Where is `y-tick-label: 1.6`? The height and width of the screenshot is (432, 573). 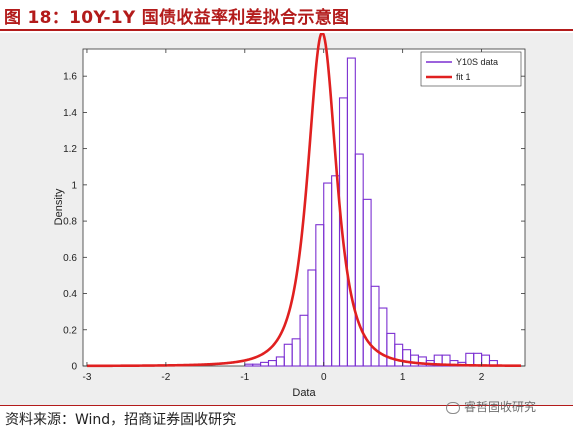
y-tick-label: 1.6 is located at coordinates (70, 77).